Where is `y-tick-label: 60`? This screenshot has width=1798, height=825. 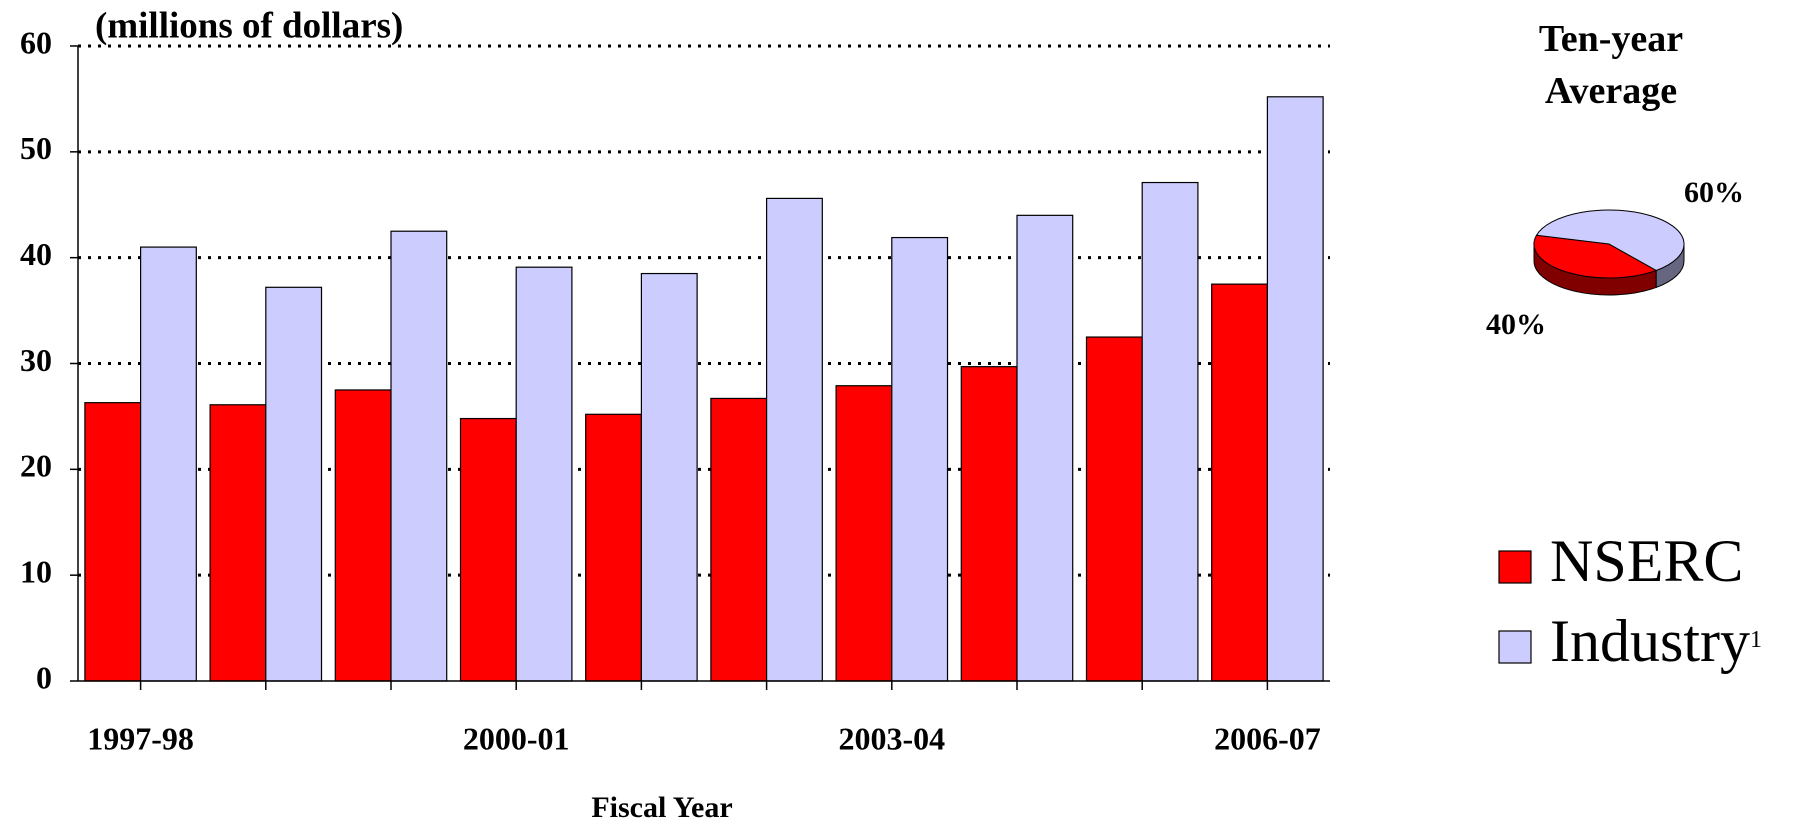
y-tick-label: 60 is located at coordinates (36, 42).